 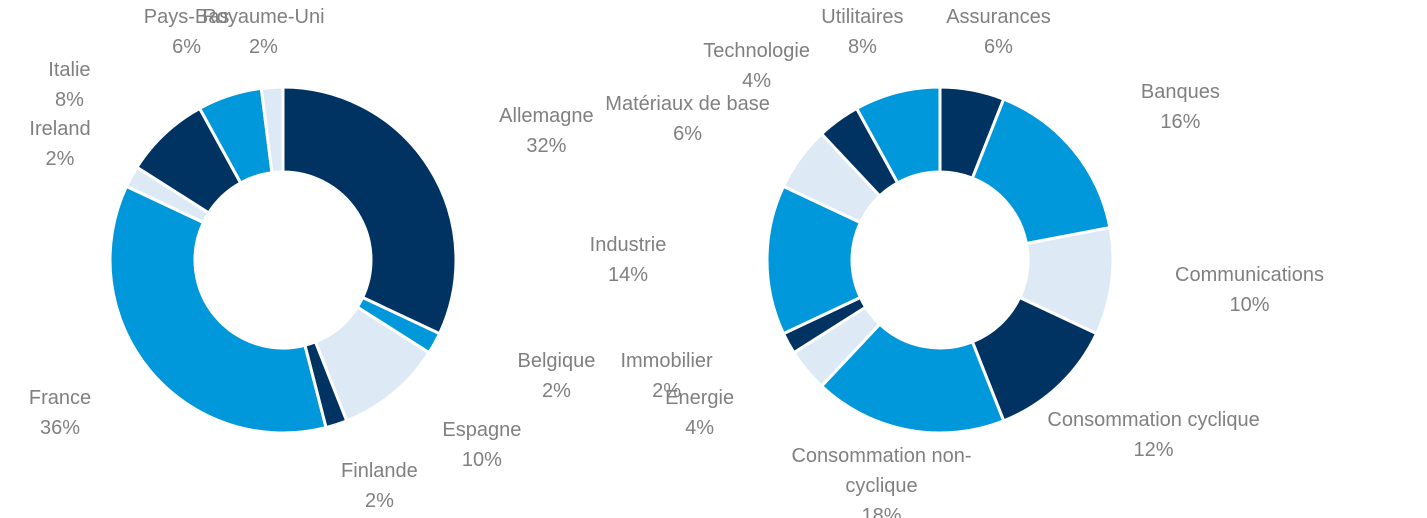 What do you see at coordinates (1249, 290) in the screenshot?
I see `data-label: Communications 10%` at bounding box center [1249, 290].